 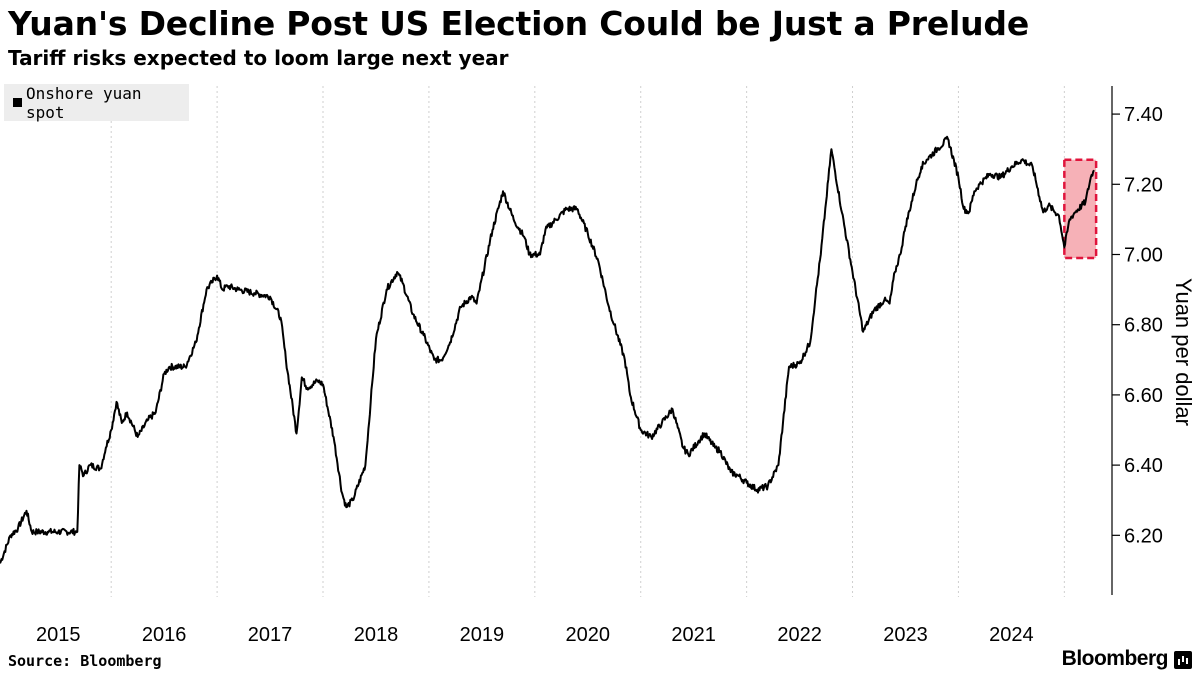 I want to click on y-axis-label: Yuan per dollar, so click(x=1183, y=352).